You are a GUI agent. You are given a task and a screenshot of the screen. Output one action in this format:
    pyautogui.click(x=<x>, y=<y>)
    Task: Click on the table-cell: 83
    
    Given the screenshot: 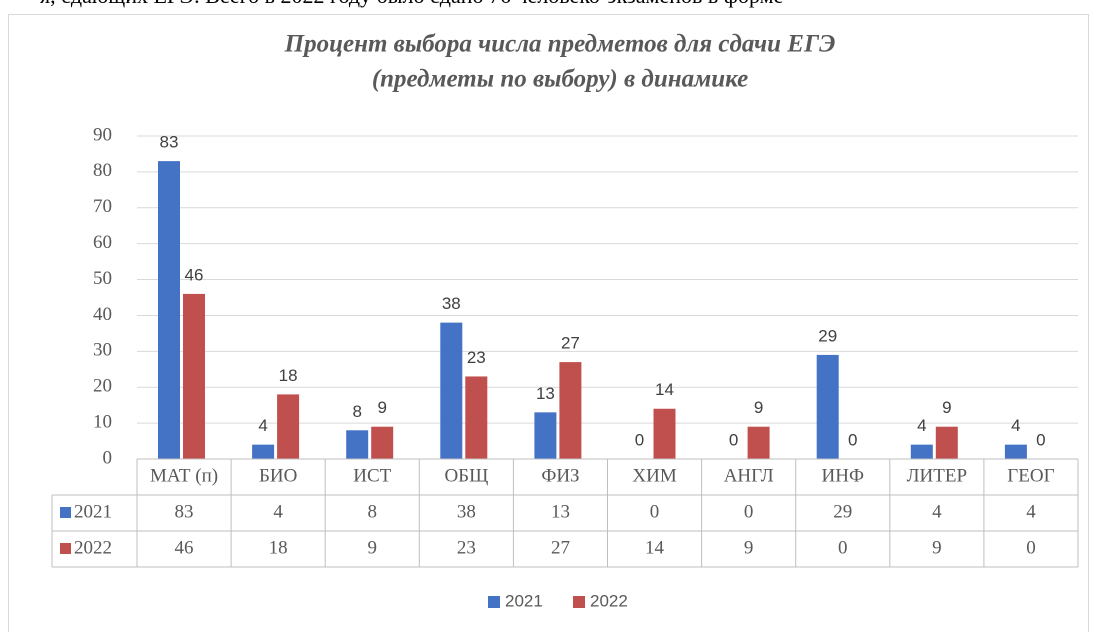 What is the action you would take?
    pyautogui.click(x=184, y=511)
    